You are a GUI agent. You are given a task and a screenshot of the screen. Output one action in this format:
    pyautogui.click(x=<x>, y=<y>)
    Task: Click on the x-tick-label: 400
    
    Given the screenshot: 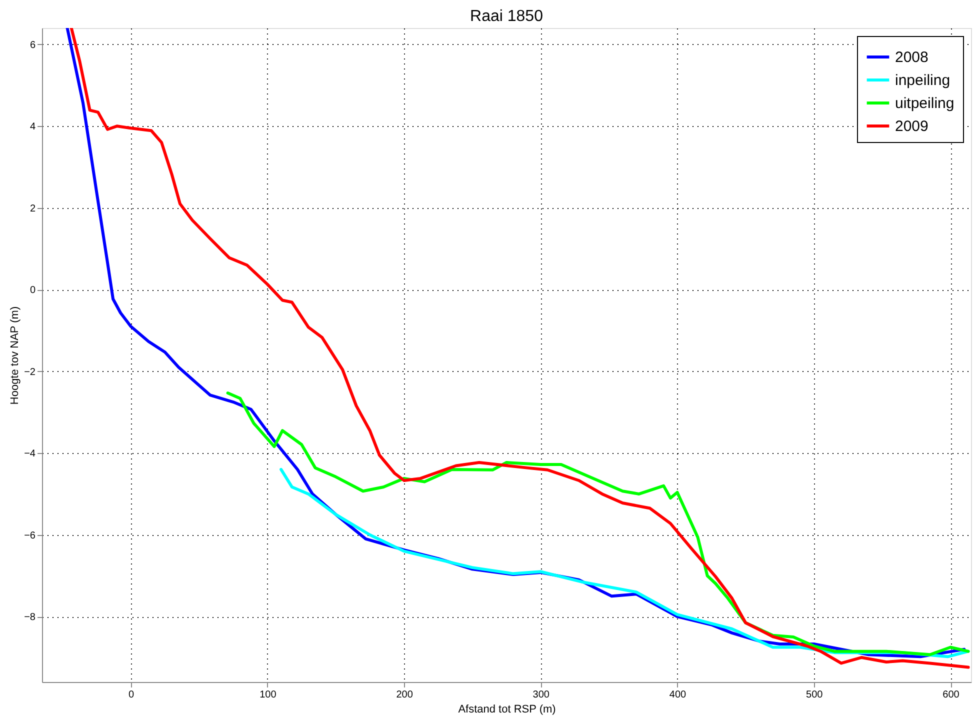 What is the action you would take?
    pyautogui.click(x=678, y=695)
    